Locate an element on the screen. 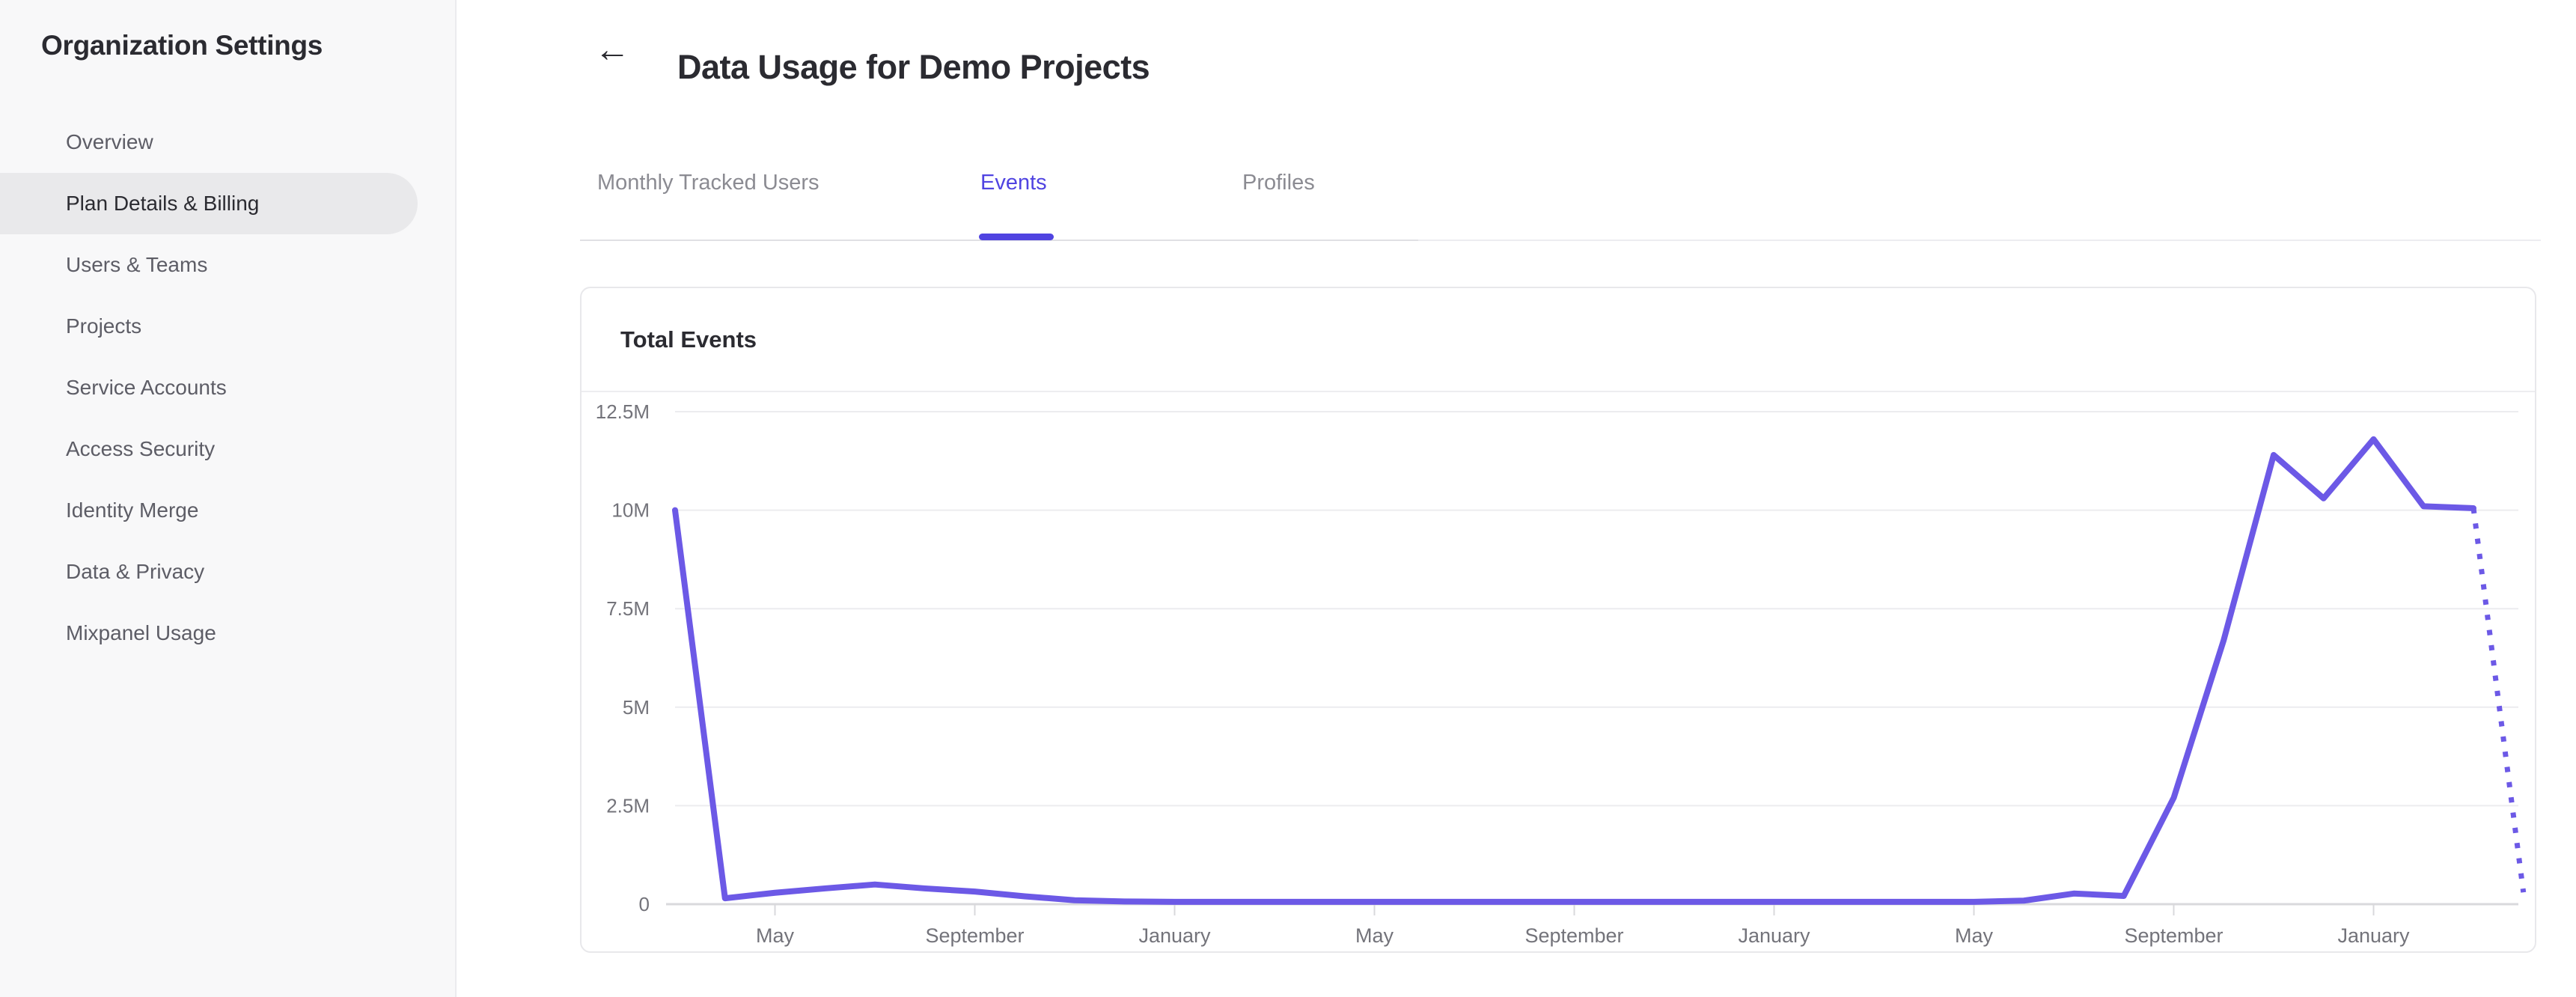 This screenshot has height=997, width=2576. sidebar-item-identity-merge: Identity Merge is located at coordinates (132, 510).